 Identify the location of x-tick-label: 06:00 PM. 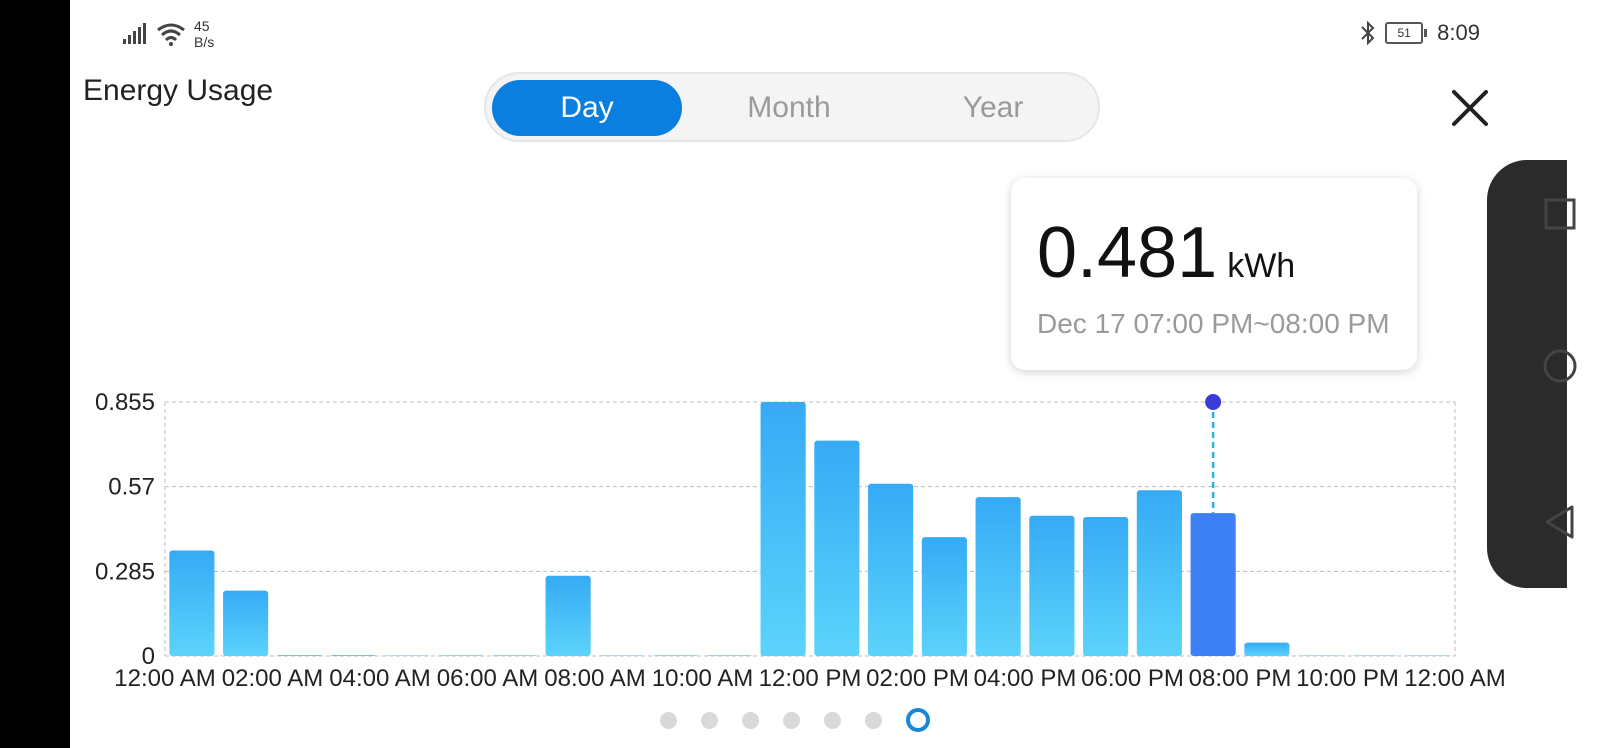
(1132, 678).